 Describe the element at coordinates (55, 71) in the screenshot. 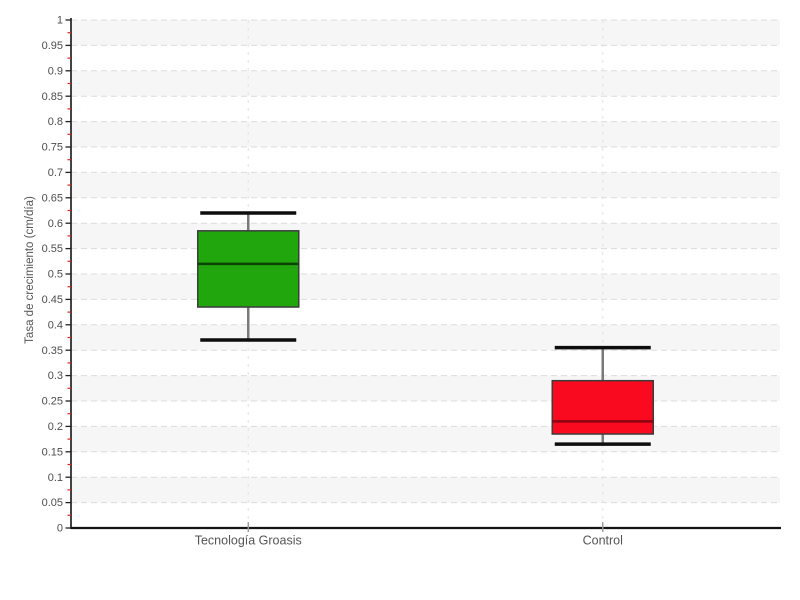

I see `y-tick-label: 0.9` at that location.